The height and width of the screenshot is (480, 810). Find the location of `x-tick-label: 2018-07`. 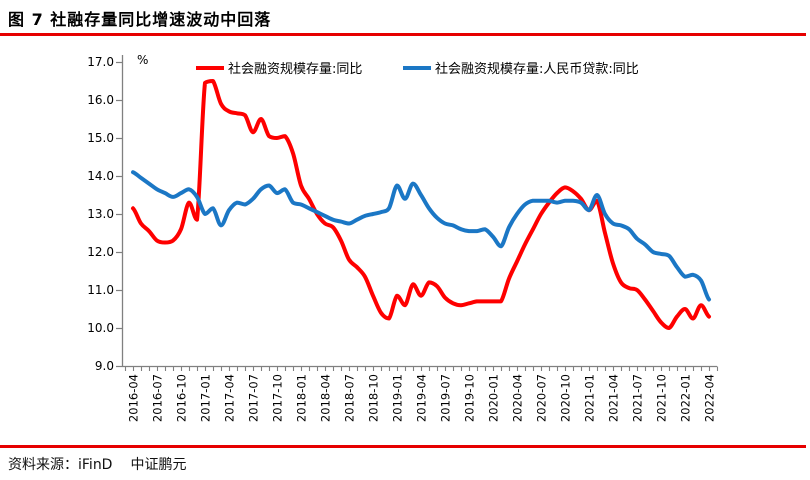

x-tick-label: 2018-07 is located at coordinates (350, 398).